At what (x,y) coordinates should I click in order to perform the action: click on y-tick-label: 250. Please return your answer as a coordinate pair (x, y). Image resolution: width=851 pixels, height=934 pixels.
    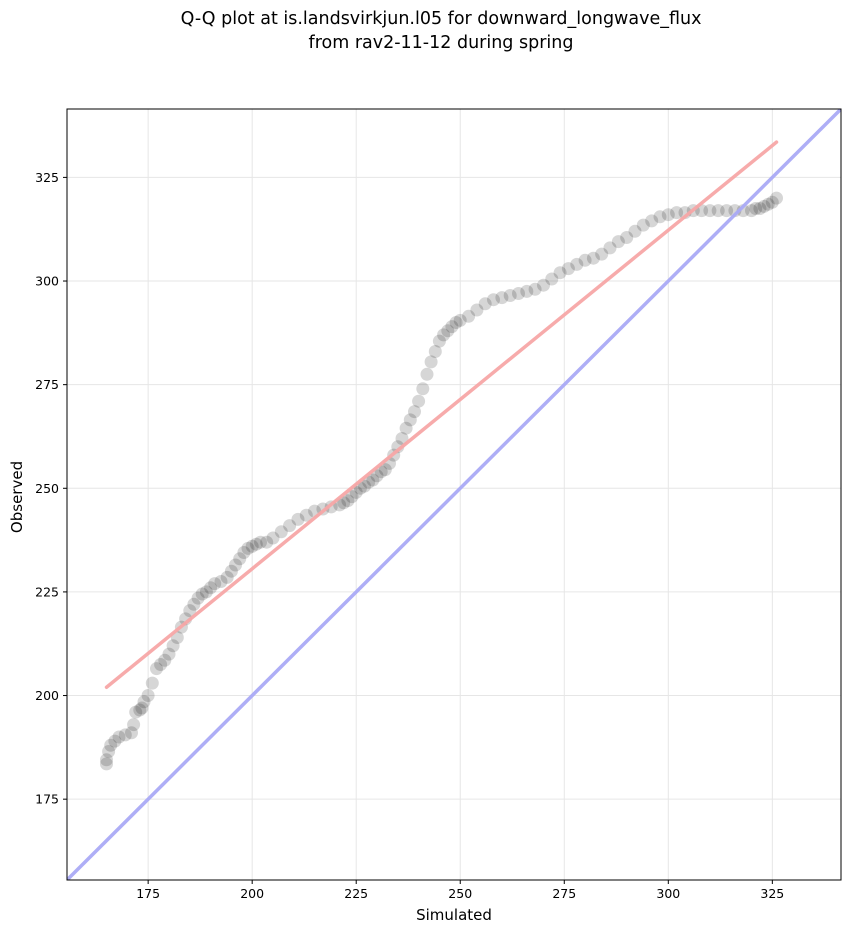
    Looking at the image, I should click on (47, 488).